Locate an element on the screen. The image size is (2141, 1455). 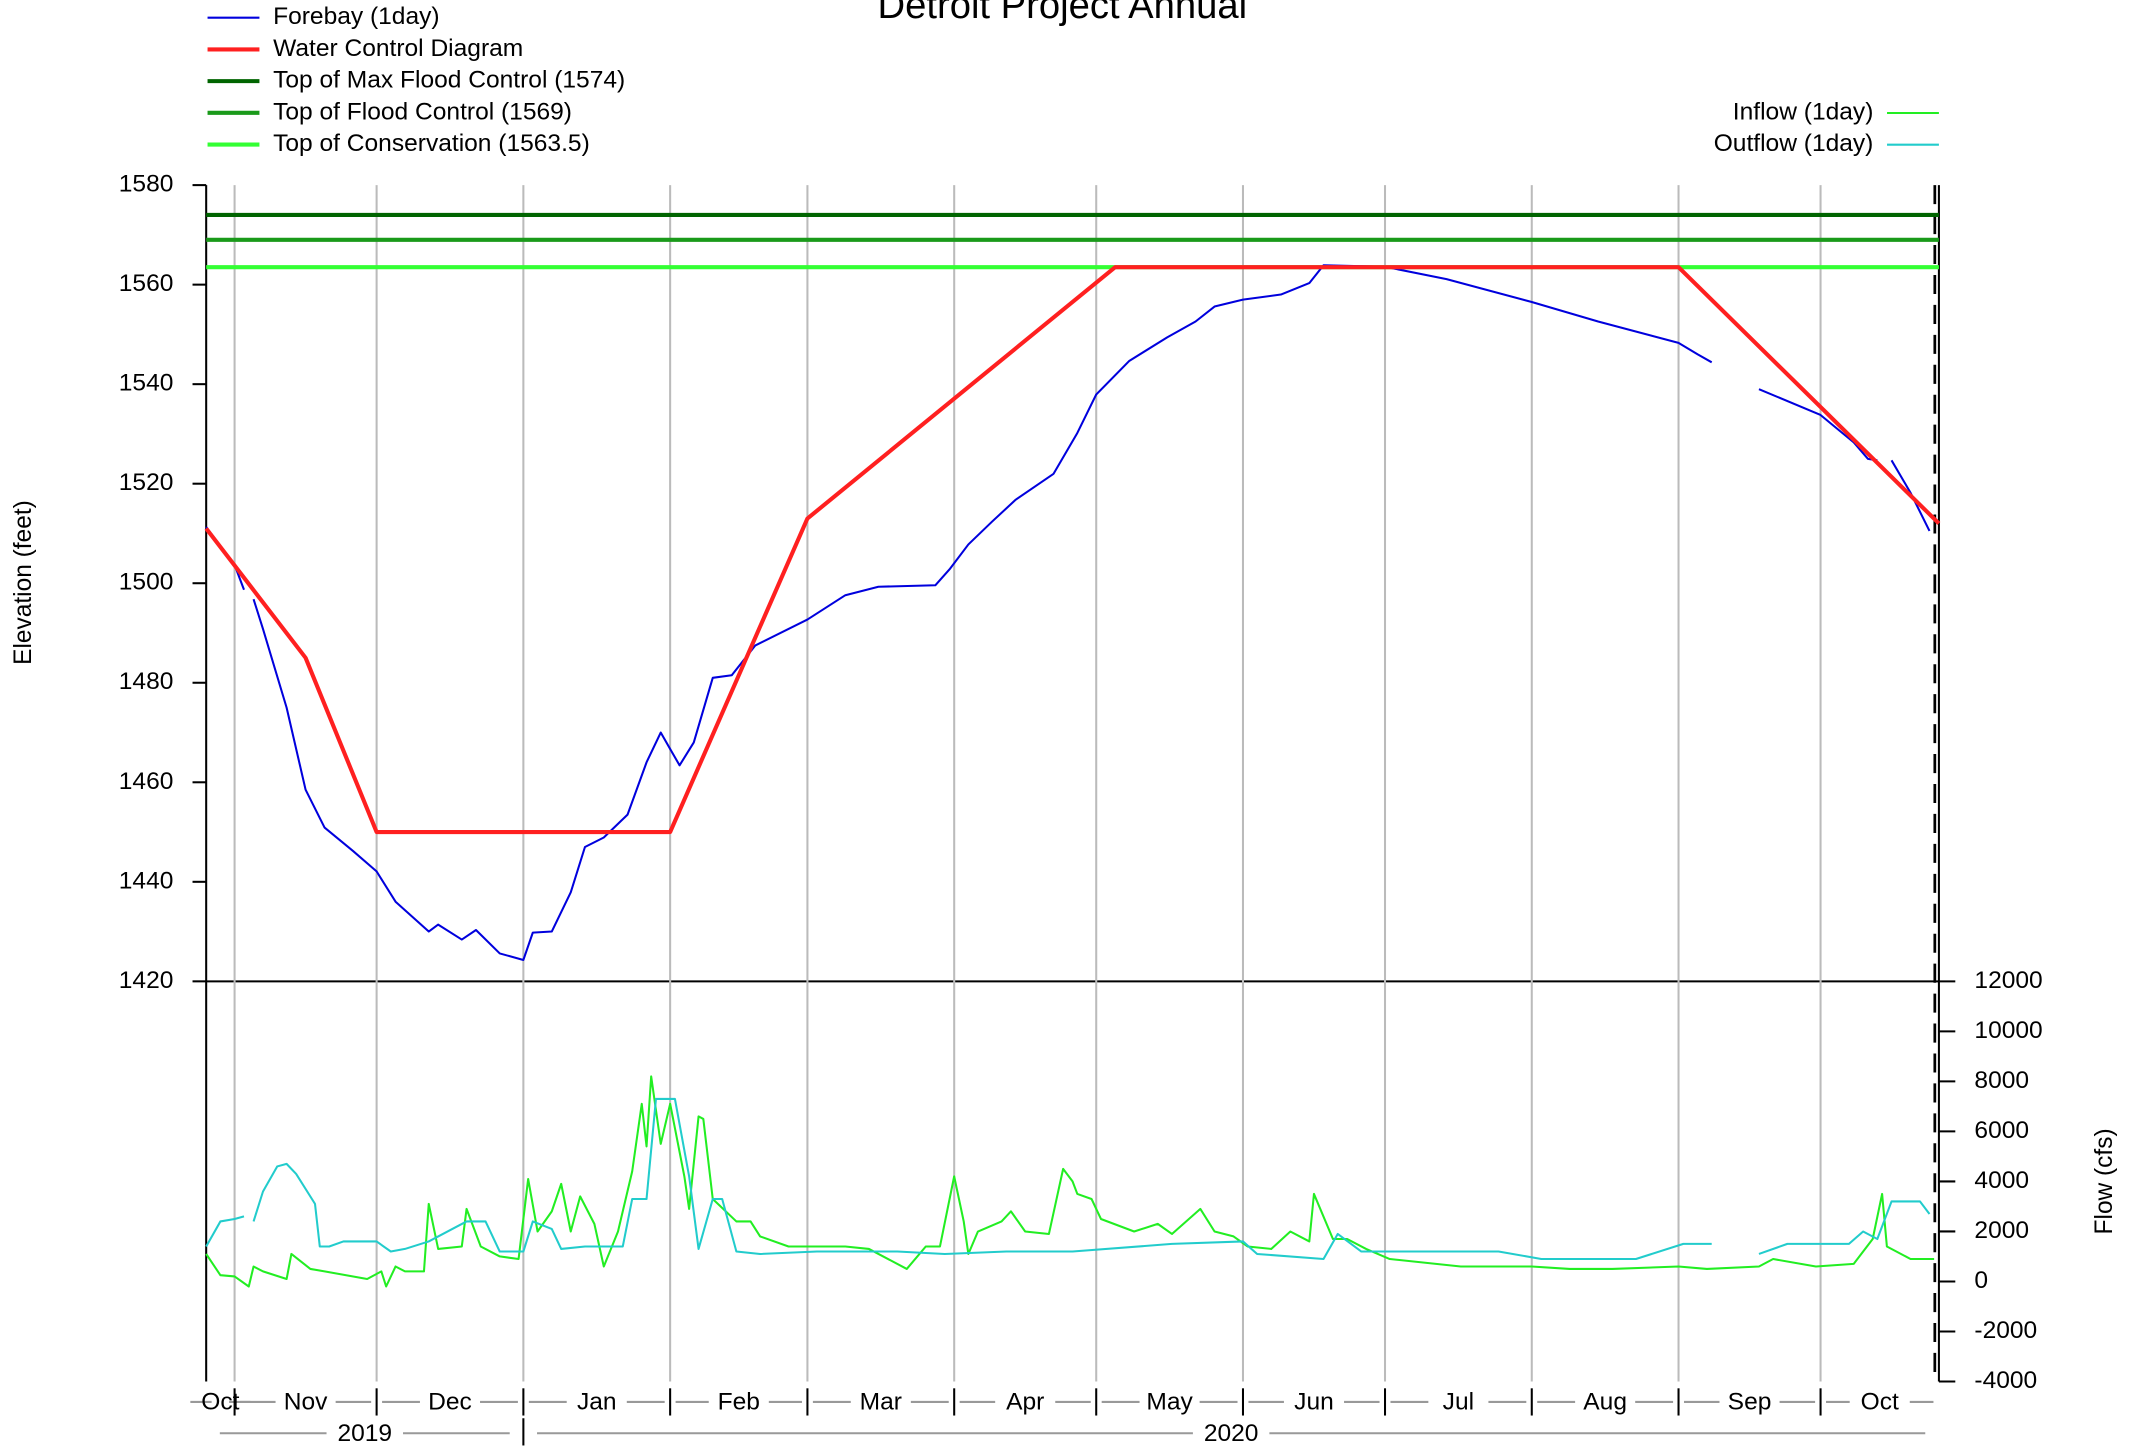
y-tick-label: 1520 is located at coordinates (146, 482).